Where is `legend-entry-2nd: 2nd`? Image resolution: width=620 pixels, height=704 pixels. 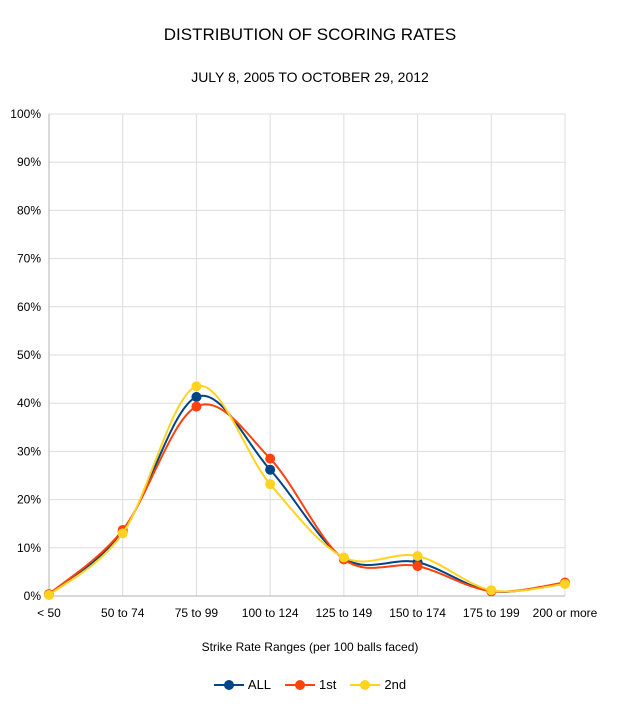
legend-entry-2nd: 2nd is located at coordinates (378, 684).